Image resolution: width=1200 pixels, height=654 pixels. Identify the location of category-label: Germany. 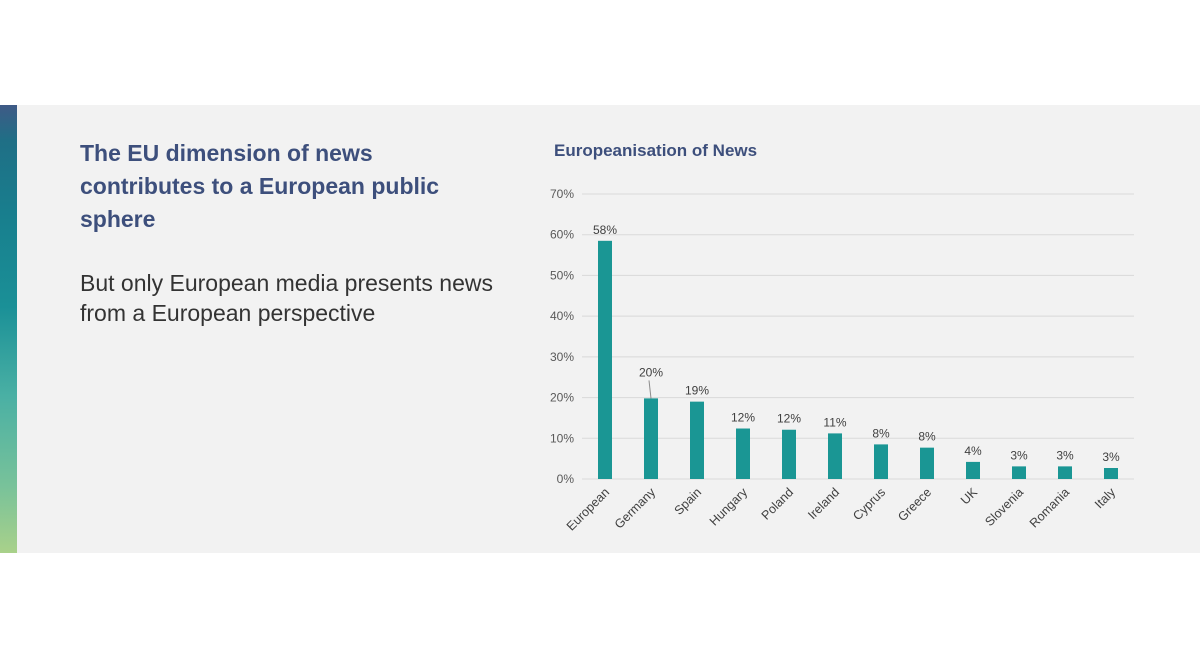
(635, 508).